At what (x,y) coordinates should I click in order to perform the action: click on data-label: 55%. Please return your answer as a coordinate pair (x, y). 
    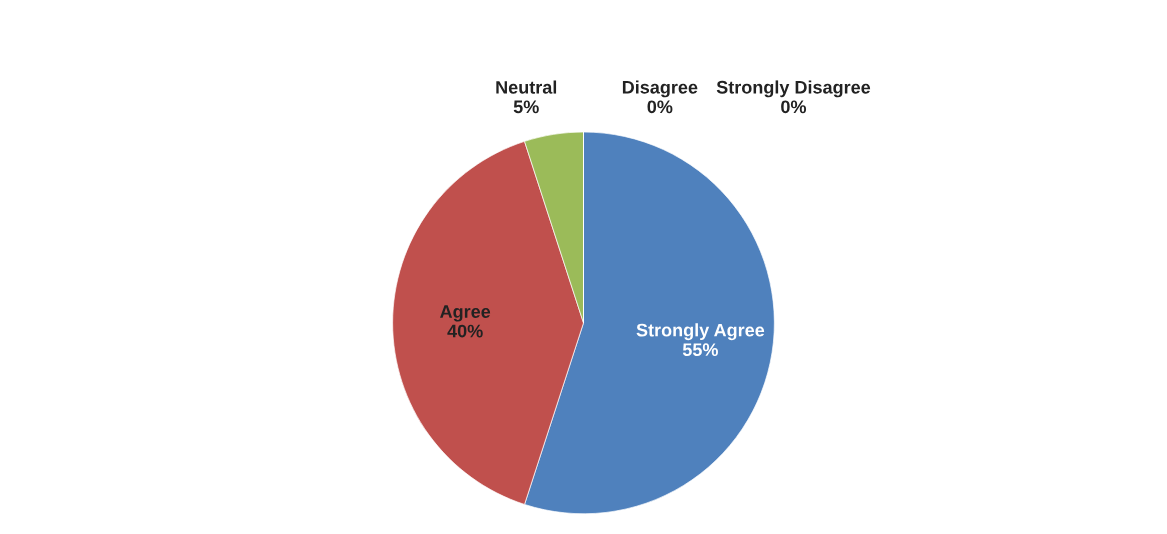
    Looking at the image, I should click on (700, 350).